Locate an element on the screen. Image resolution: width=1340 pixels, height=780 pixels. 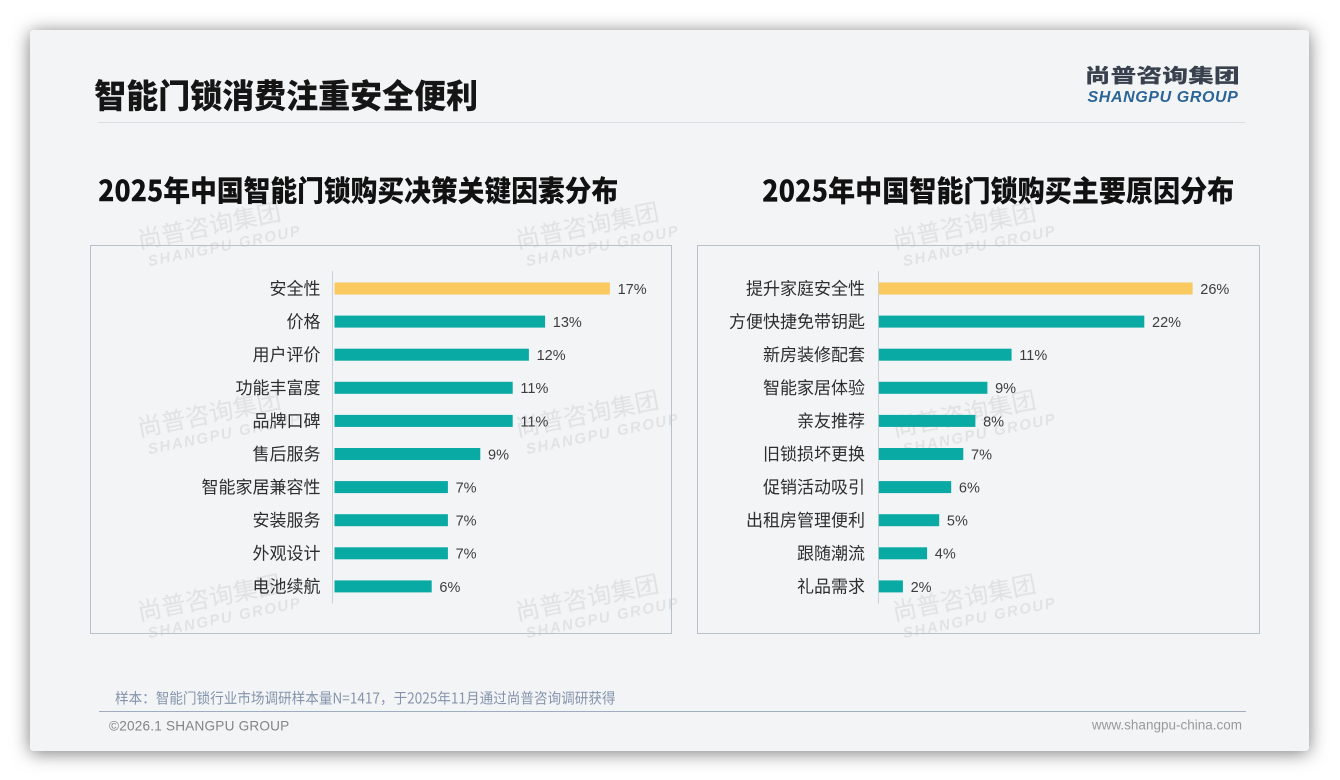
svg-text: 12% is located at coordinates (551, 356).